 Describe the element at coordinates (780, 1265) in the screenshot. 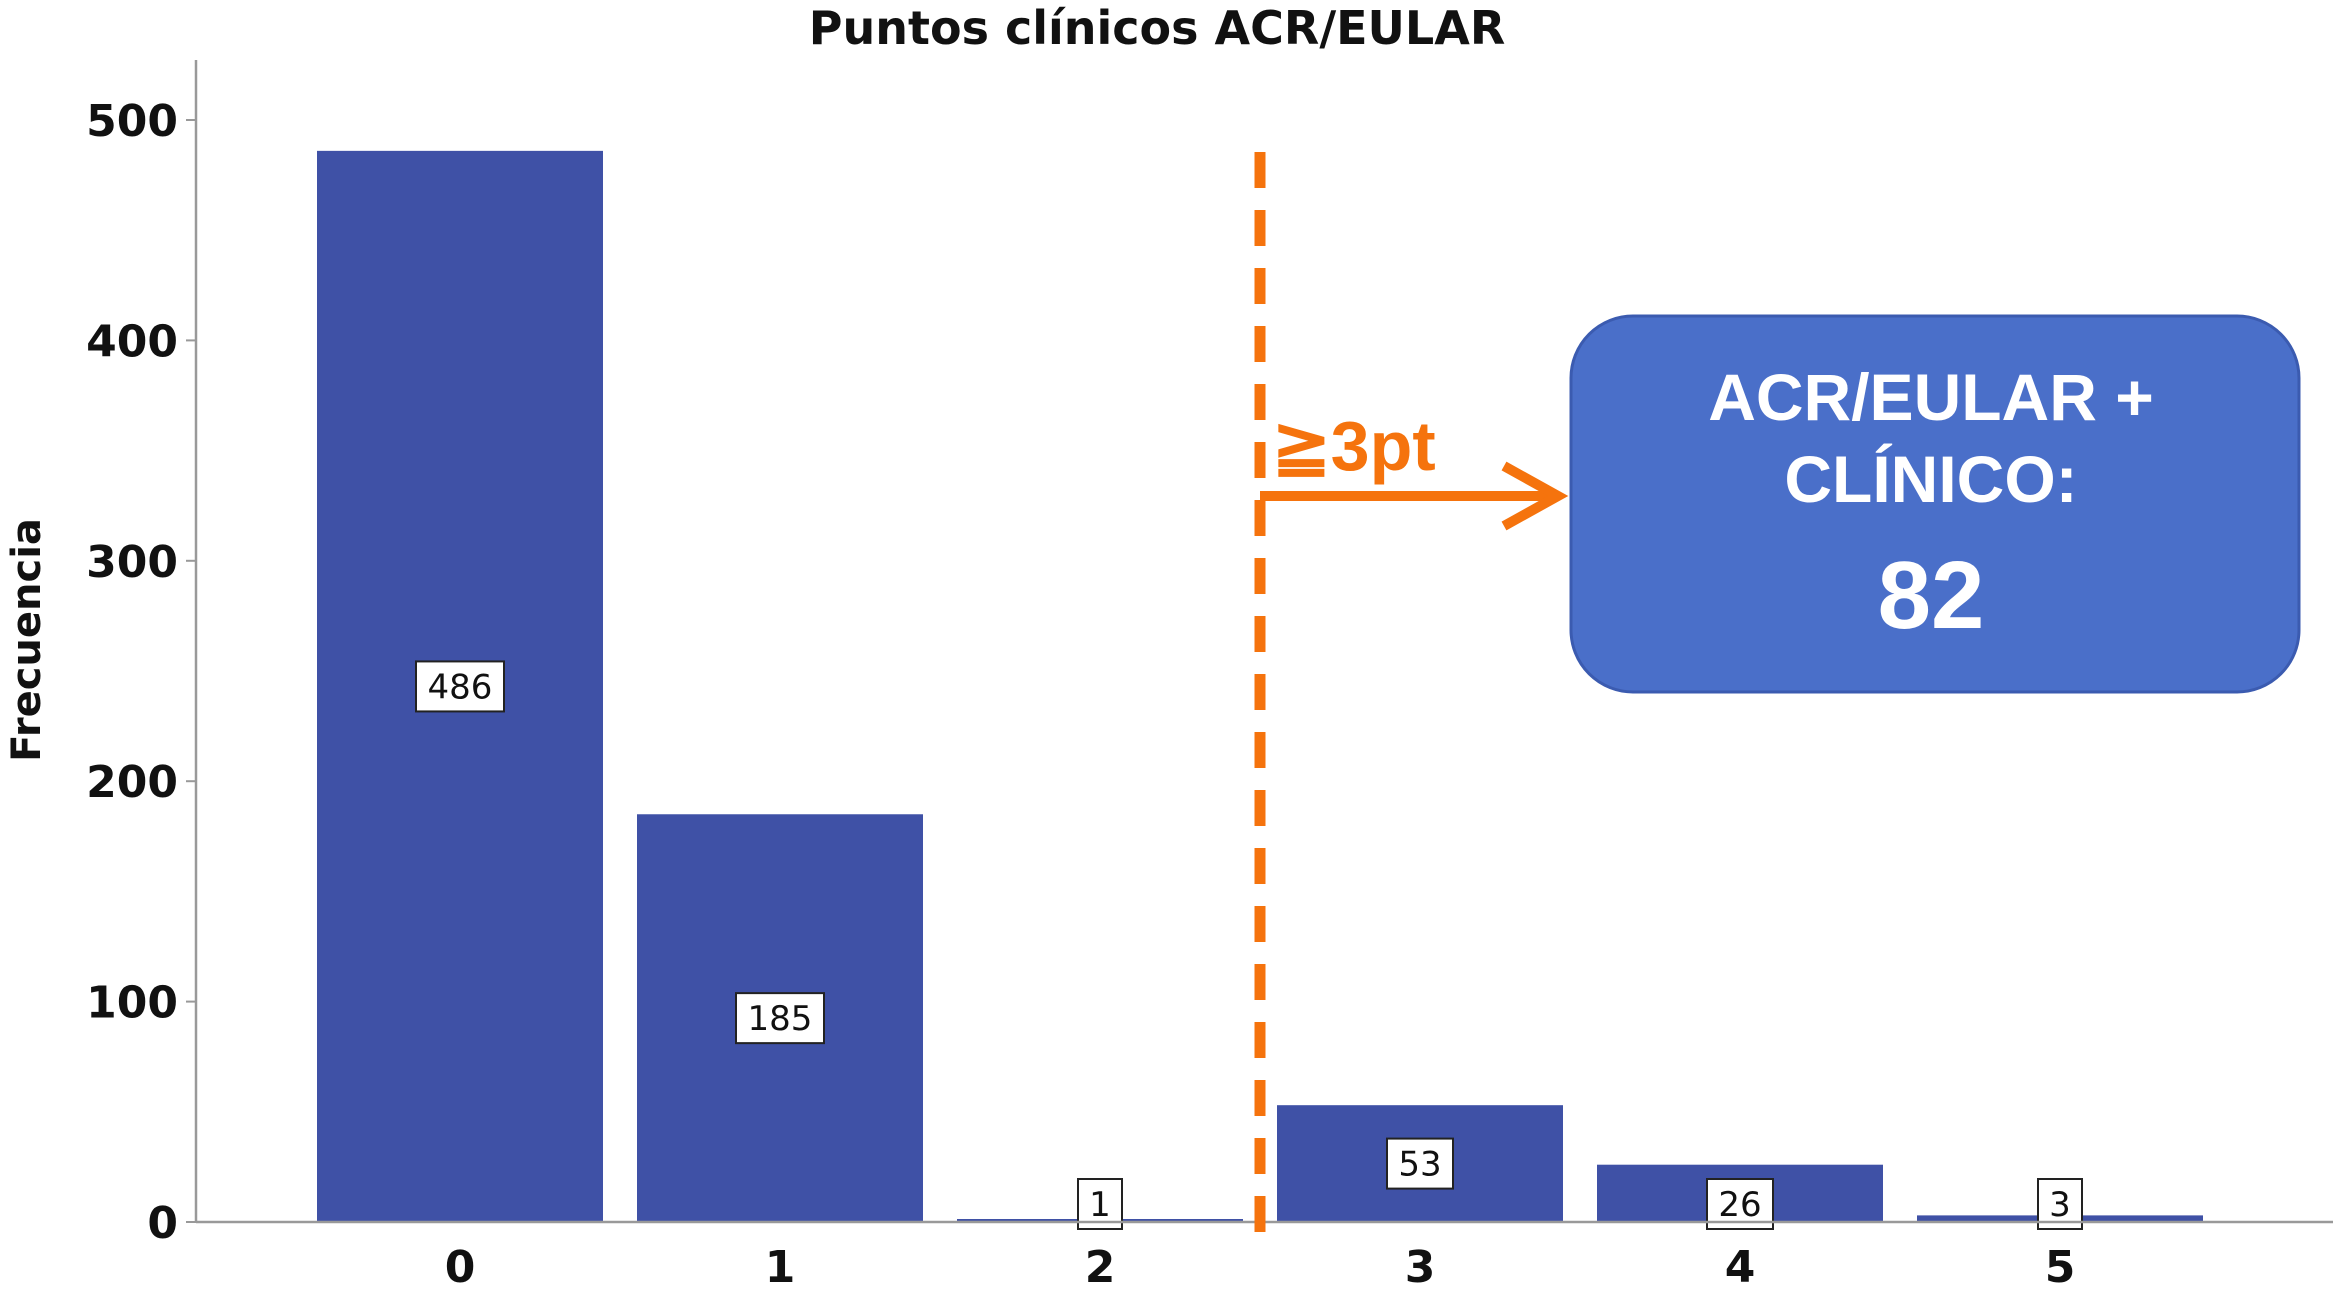

I see `x-tick-label-1: 1` at that location.